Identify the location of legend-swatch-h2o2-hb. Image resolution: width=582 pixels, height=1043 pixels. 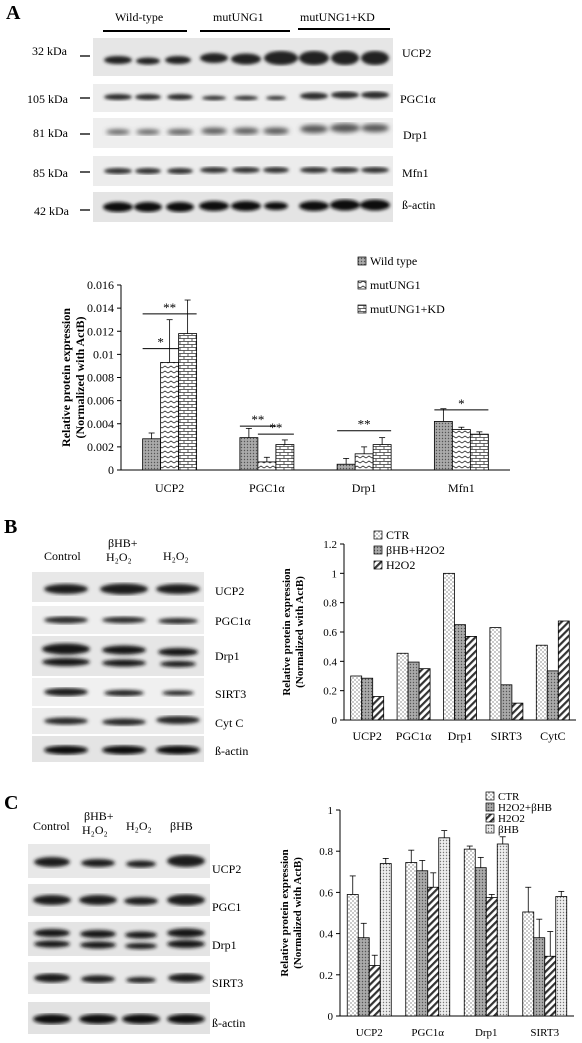
(490, 807).